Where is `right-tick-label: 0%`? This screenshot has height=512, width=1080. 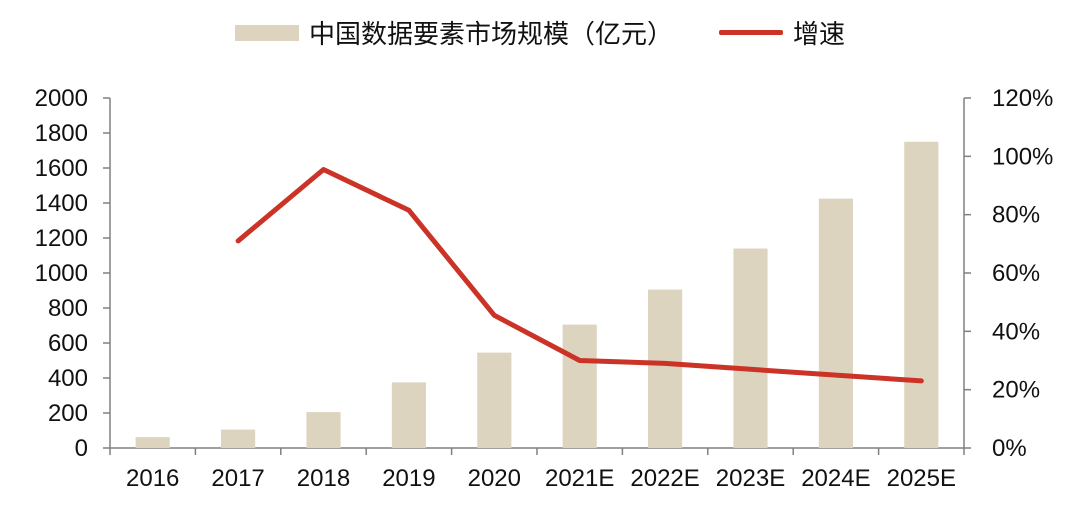 right-tick-label: 0% is located at coordinates (1009, 448).